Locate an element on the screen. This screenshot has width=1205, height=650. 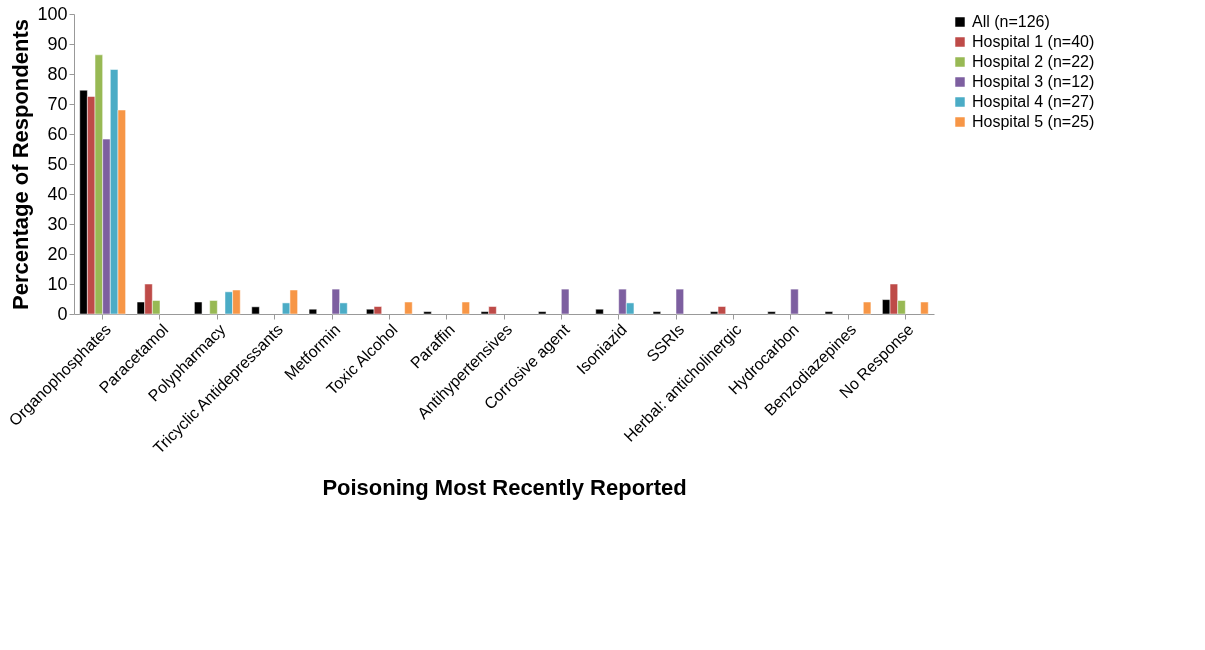
legend-label: Hospital 1 (n=40) is located at coordinates (1033, 41).